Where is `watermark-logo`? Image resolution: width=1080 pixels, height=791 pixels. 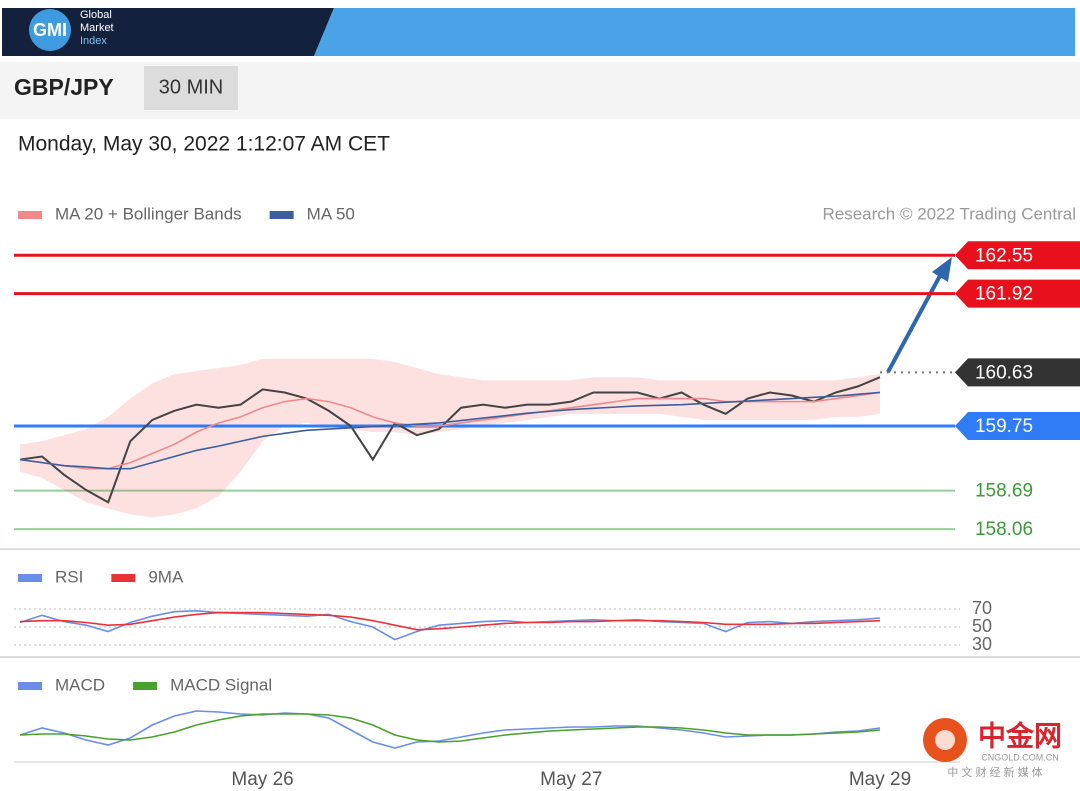 watermark-logo is located at coordinates (945, 740).